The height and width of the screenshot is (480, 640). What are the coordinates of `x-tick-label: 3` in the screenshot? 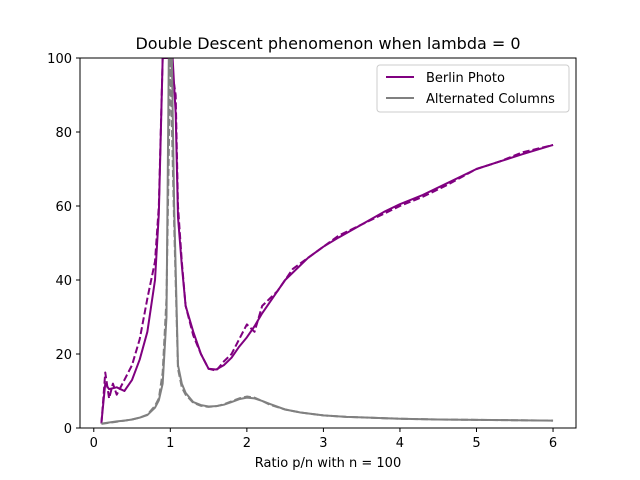 It's located at (323, 443).